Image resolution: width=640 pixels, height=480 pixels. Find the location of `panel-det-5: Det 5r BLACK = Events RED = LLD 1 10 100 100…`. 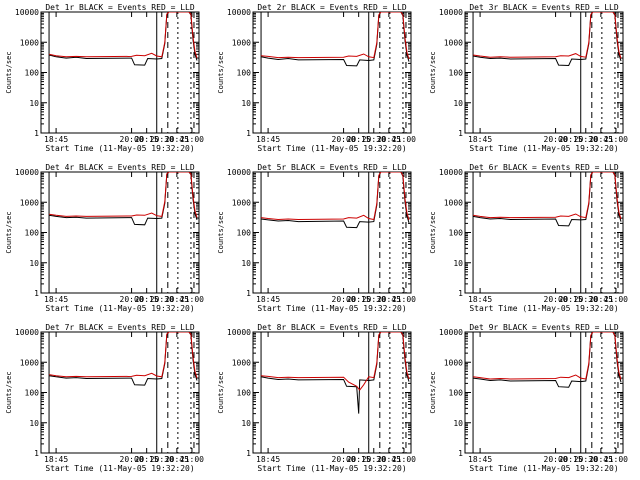

panel-det-5: Det 5r BLACK = Events RED = LLD 1 10 100 100… is located at coordinates (316, 238).